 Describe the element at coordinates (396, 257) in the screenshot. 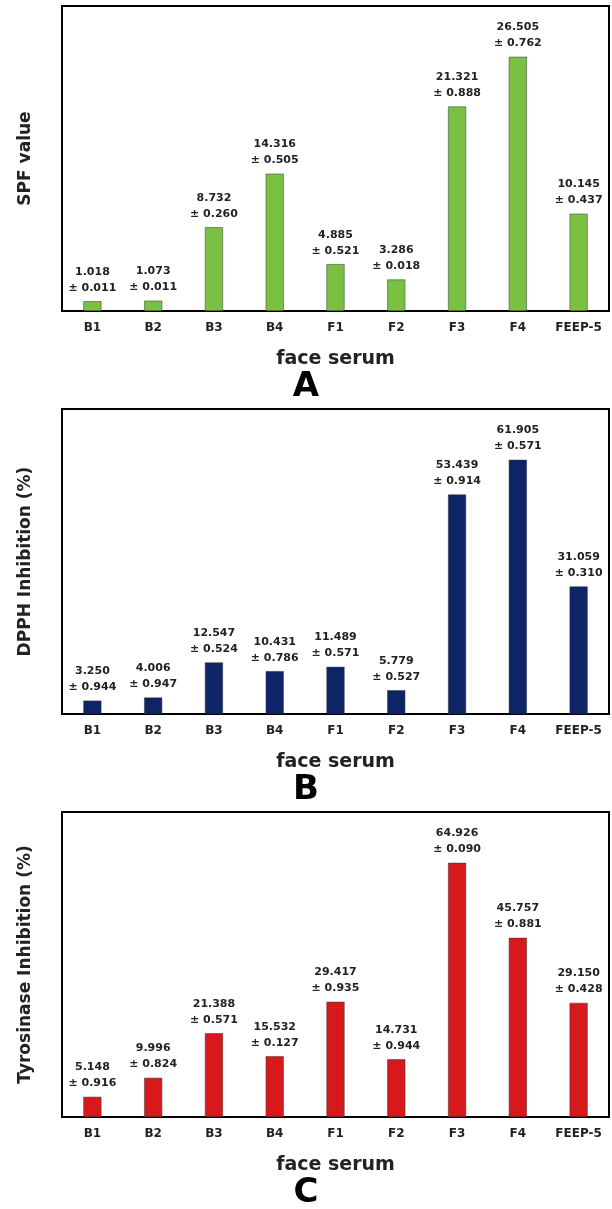

I see `data-label: 3.286 ± 0.018` at that location.